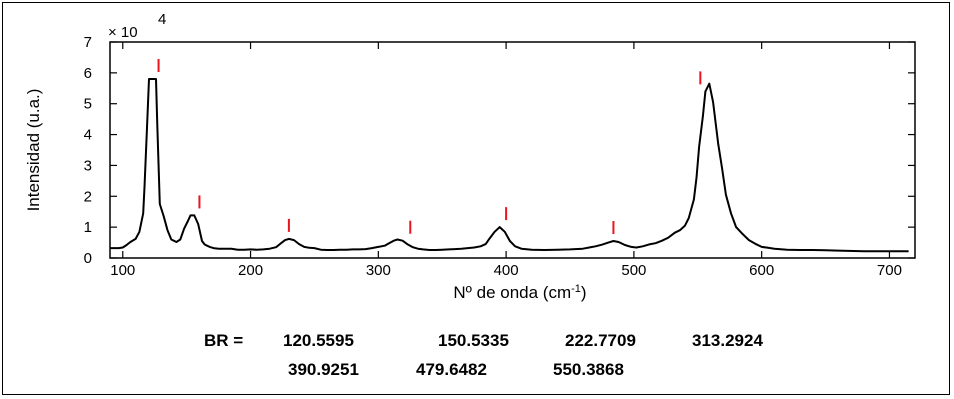 The width and height of the screenshot is (954, 399). What do you see at coordinates (633, 270) in the screenshot?
I see `x-tick-label: 500` at bounding box center [633, 270].